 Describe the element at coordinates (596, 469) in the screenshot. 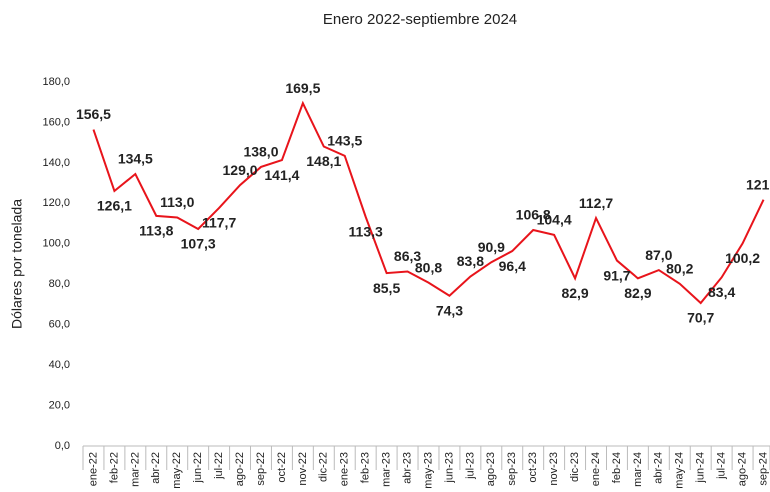

I see `x-tick-label: ene-24` at that location.